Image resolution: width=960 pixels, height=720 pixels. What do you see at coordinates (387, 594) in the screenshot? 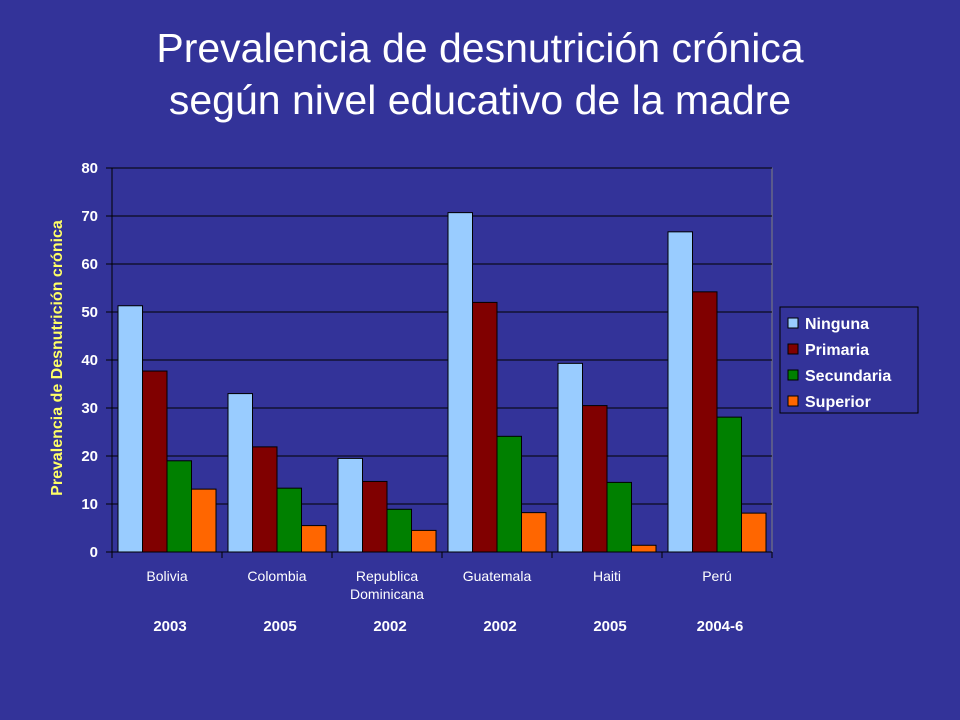
I see `x-category-label-2-1: Dominicana` at bounding box center [387, 594].